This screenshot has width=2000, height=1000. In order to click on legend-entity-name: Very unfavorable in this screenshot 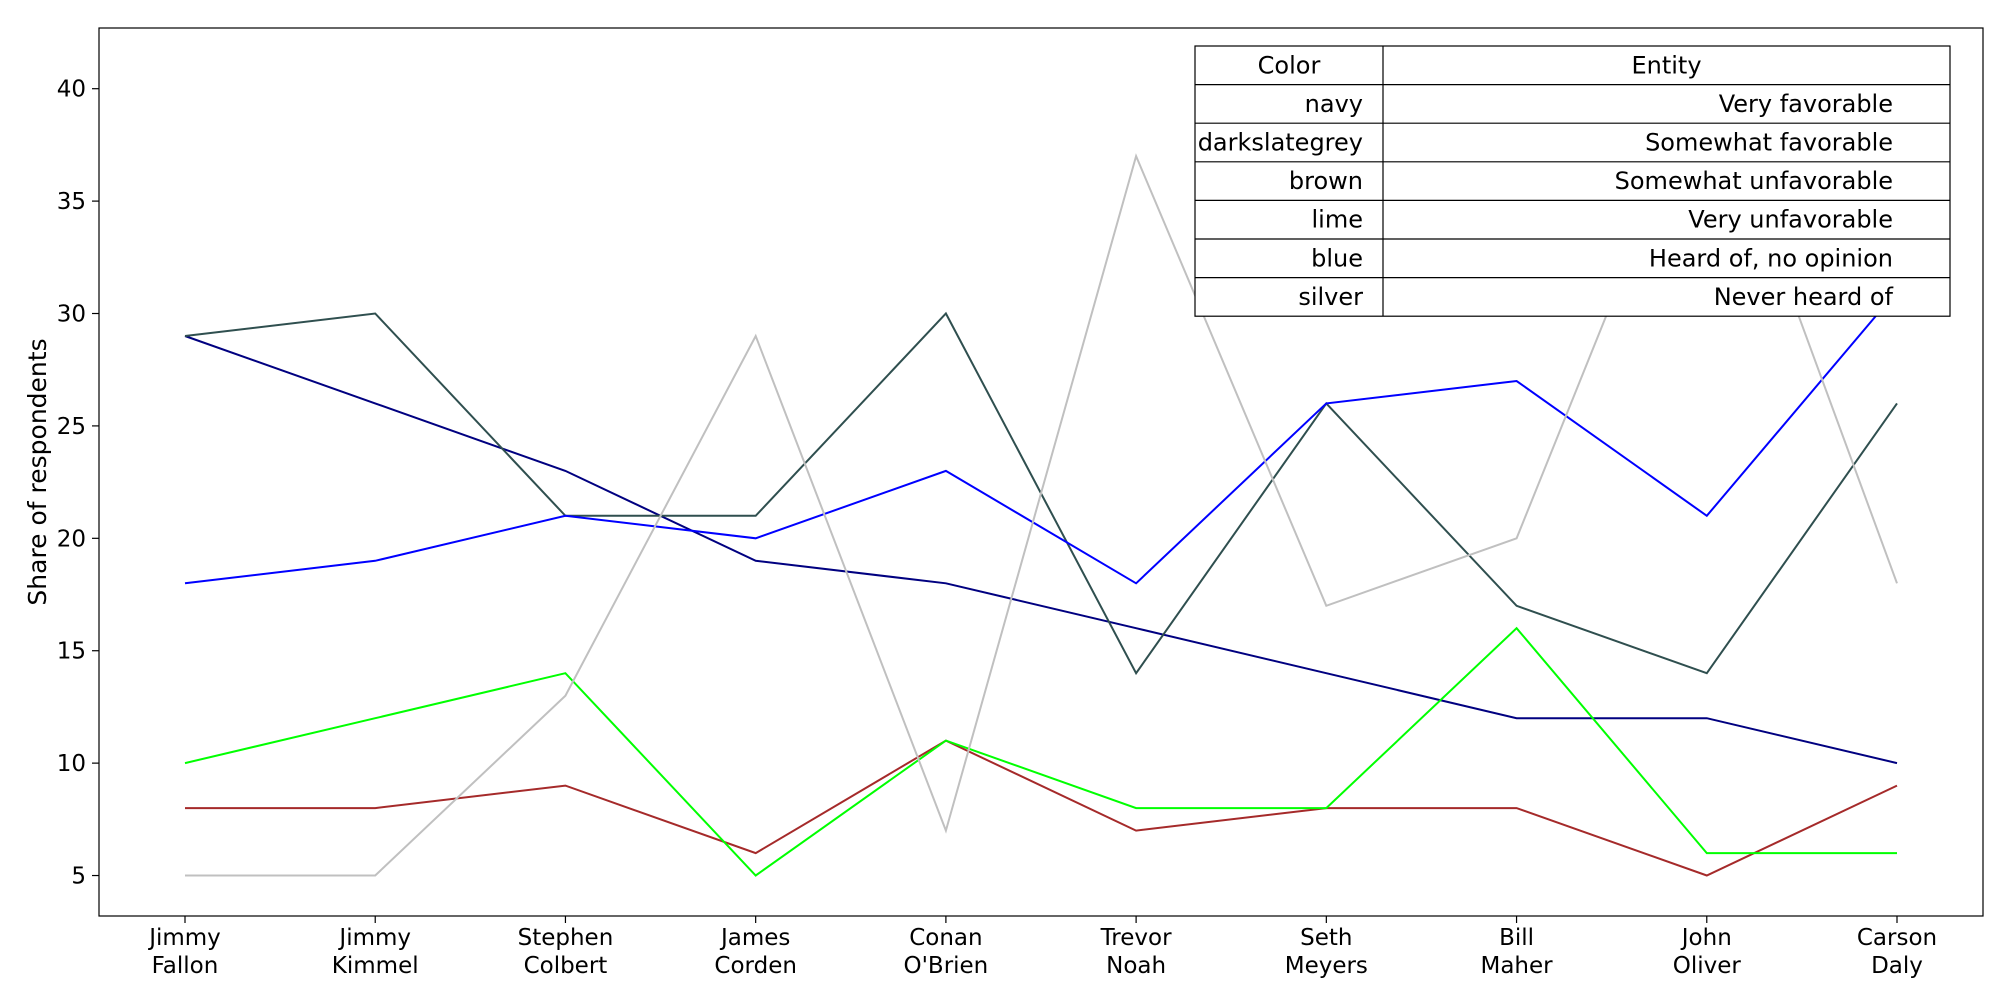, I will do `click(1790, 220)`.